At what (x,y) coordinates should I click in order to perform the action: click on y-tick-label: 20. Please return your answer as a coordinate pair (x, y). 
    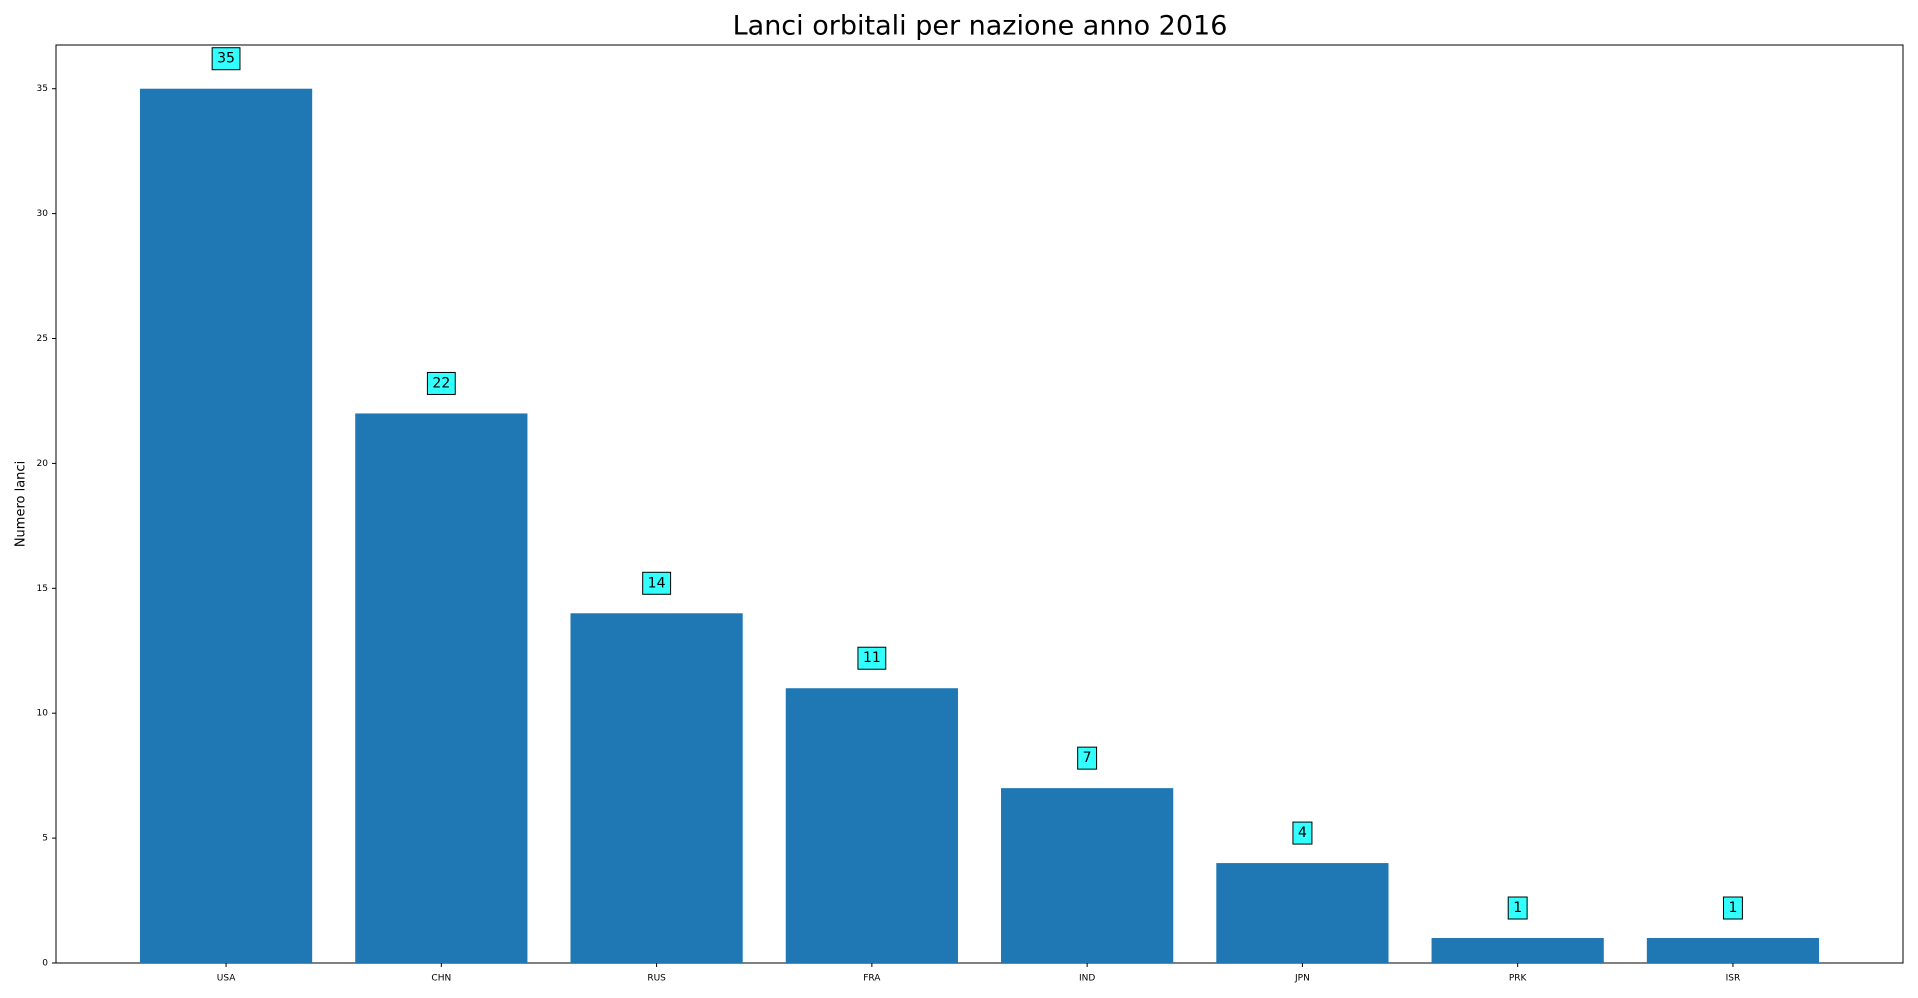
    Looking at the image, I should click on (43, 464).